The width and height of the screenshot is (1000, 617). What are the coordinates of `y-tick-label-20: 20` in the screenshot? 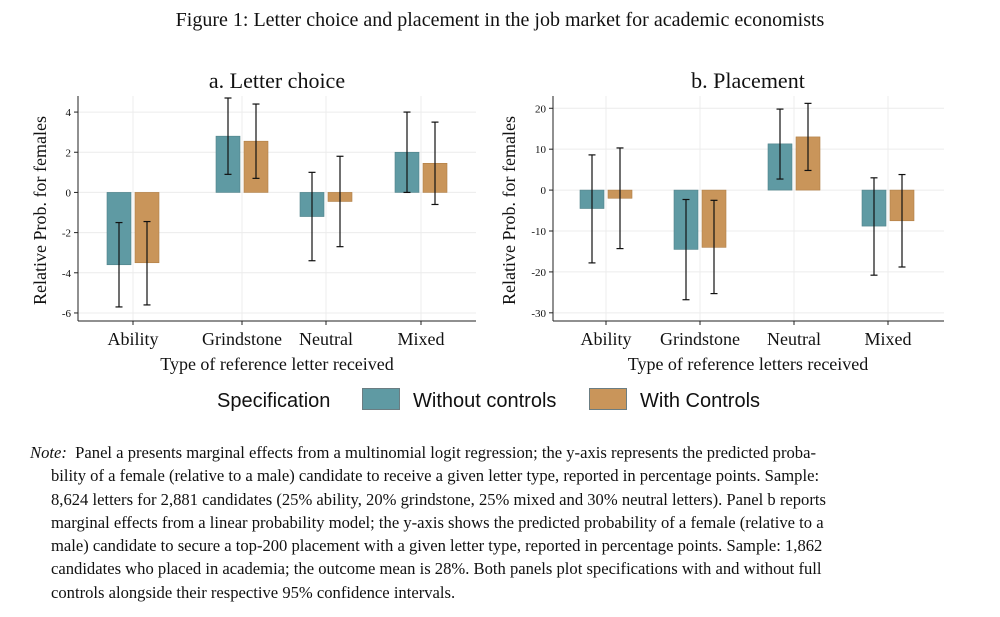 It's located at (541, 109).